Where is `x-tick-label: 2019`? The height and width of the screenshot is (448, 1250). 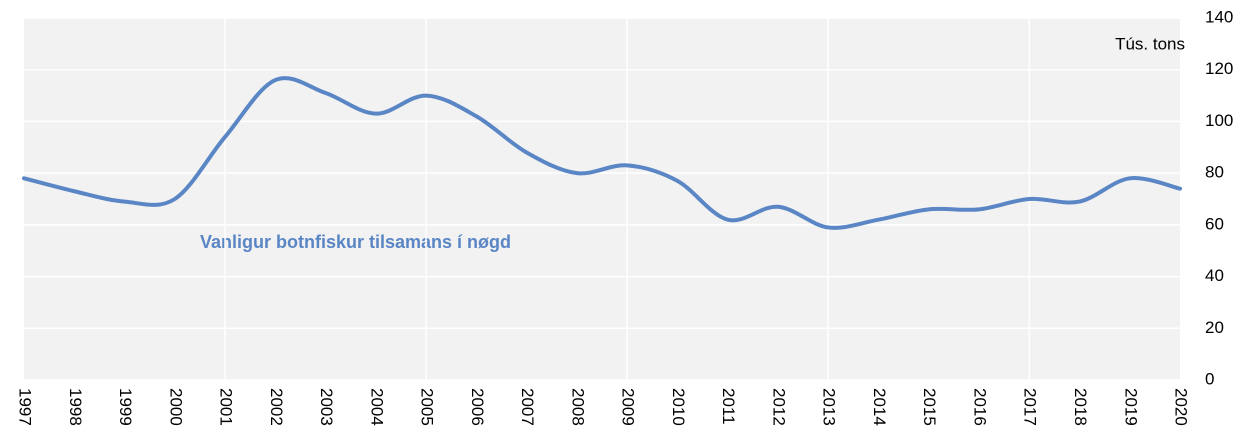
x-tick-label: 2019 is located at coordinates (1130, 407).